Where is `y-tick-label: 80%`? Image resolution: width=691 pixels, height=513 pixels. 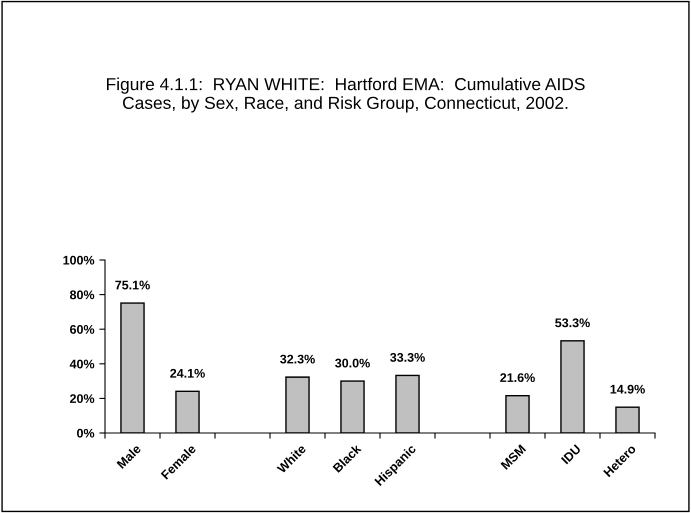 y-tick-label: 80% is located at coordinates (82, 295).